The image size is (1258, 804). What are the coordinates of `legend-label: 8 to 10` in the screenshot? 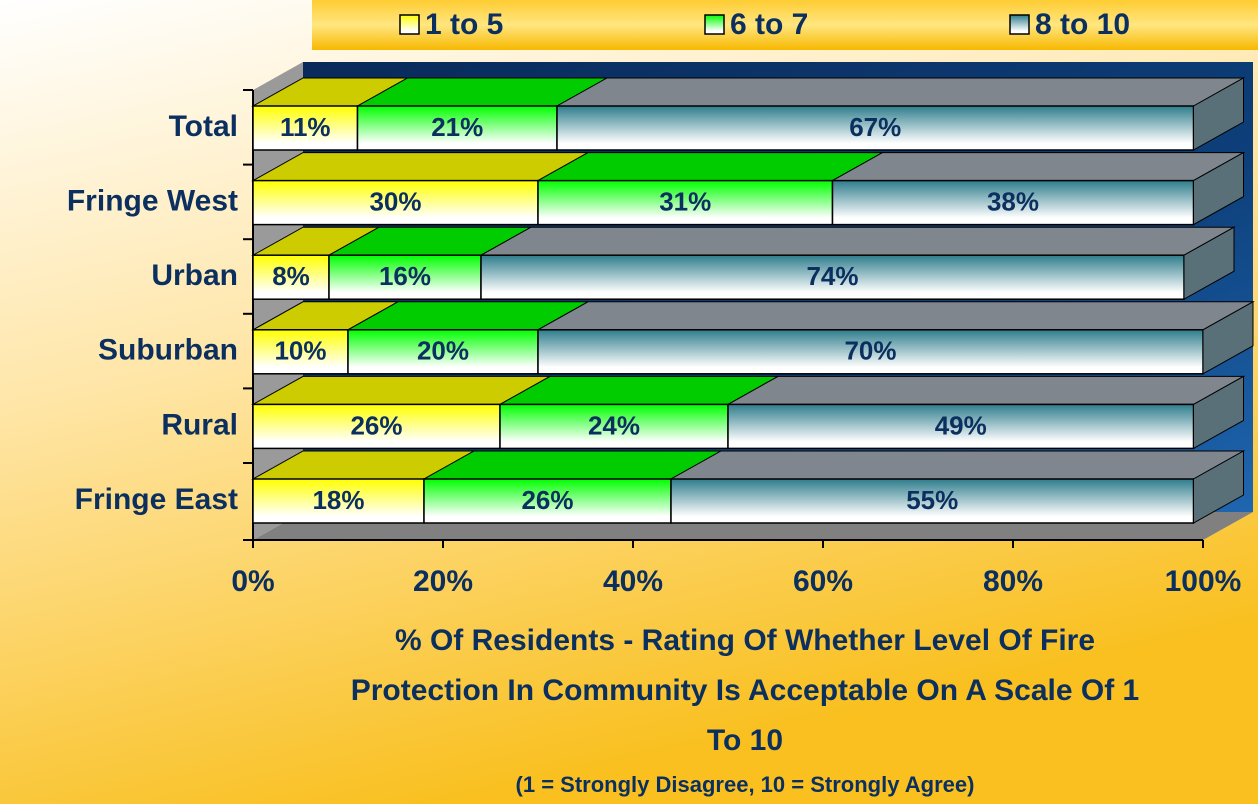 It's located at (1082, 24).